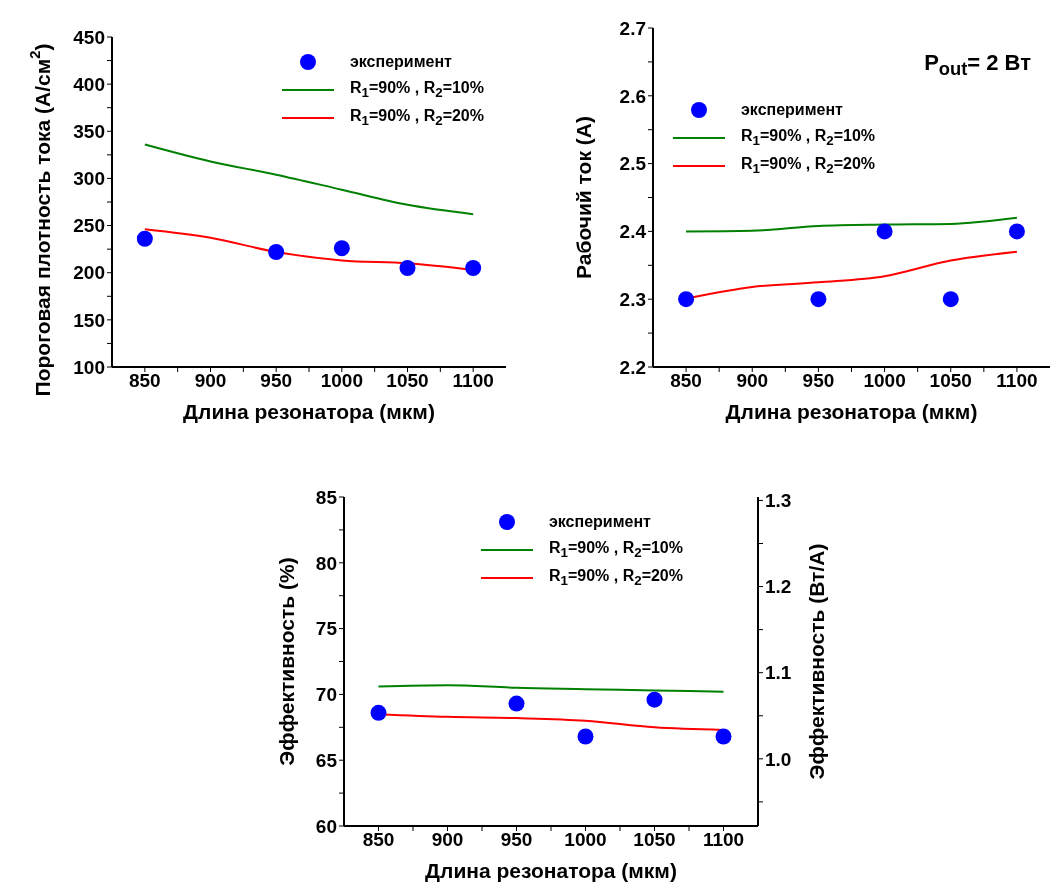  I want to click on y2-axis-title: Эффективность (Вт/А), so click(816, 661).